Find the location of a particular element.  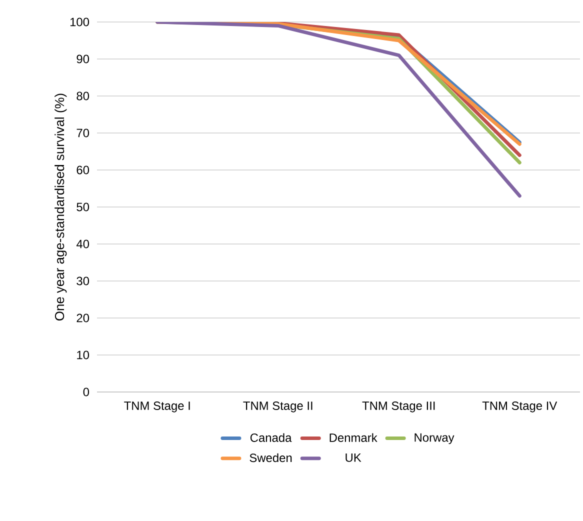

legend-label: Norway is located at coordinates (434, 438).